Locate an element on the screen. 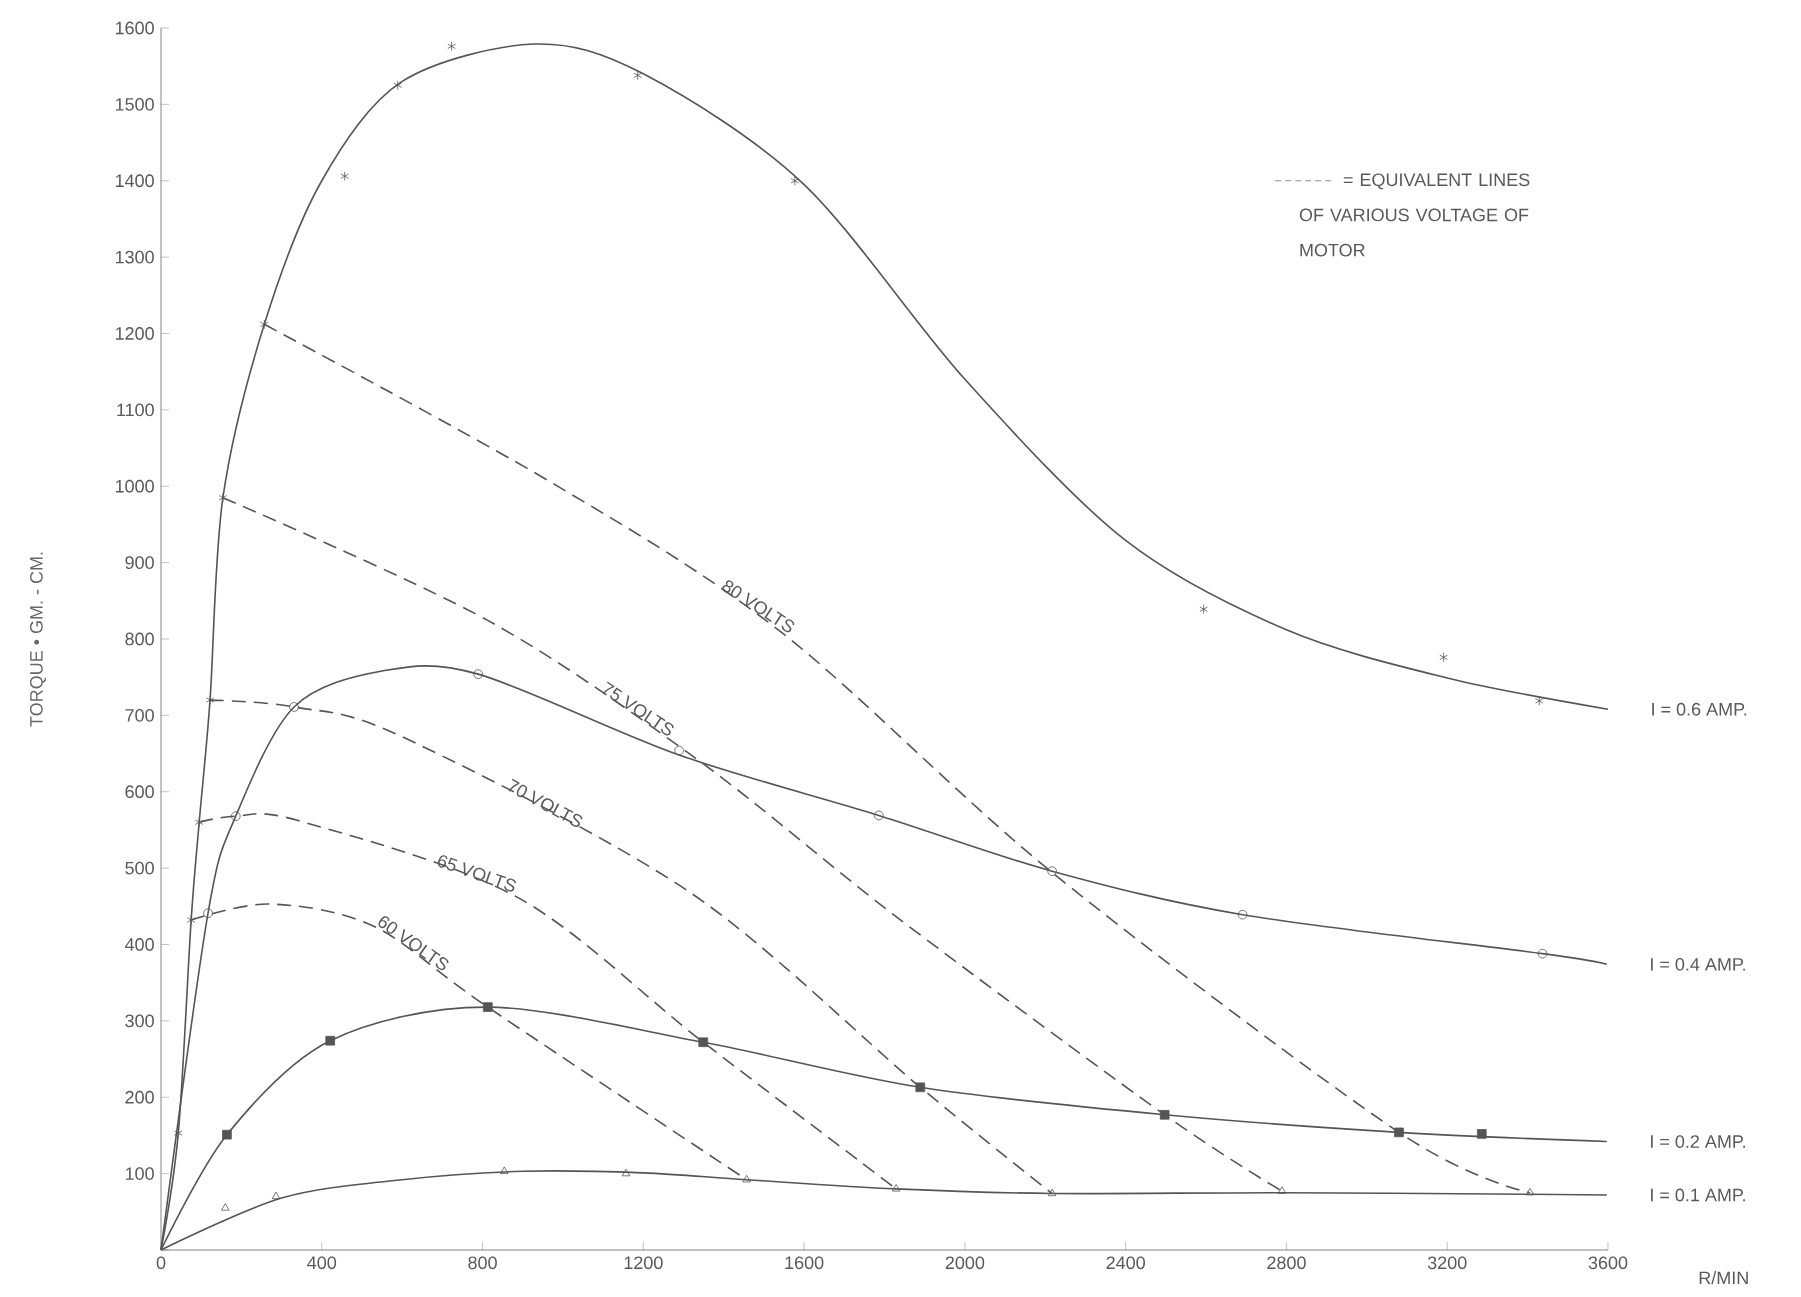 The image size is (1801, 1297). y-tick-label: 900 is located at coordinates (139, 562).